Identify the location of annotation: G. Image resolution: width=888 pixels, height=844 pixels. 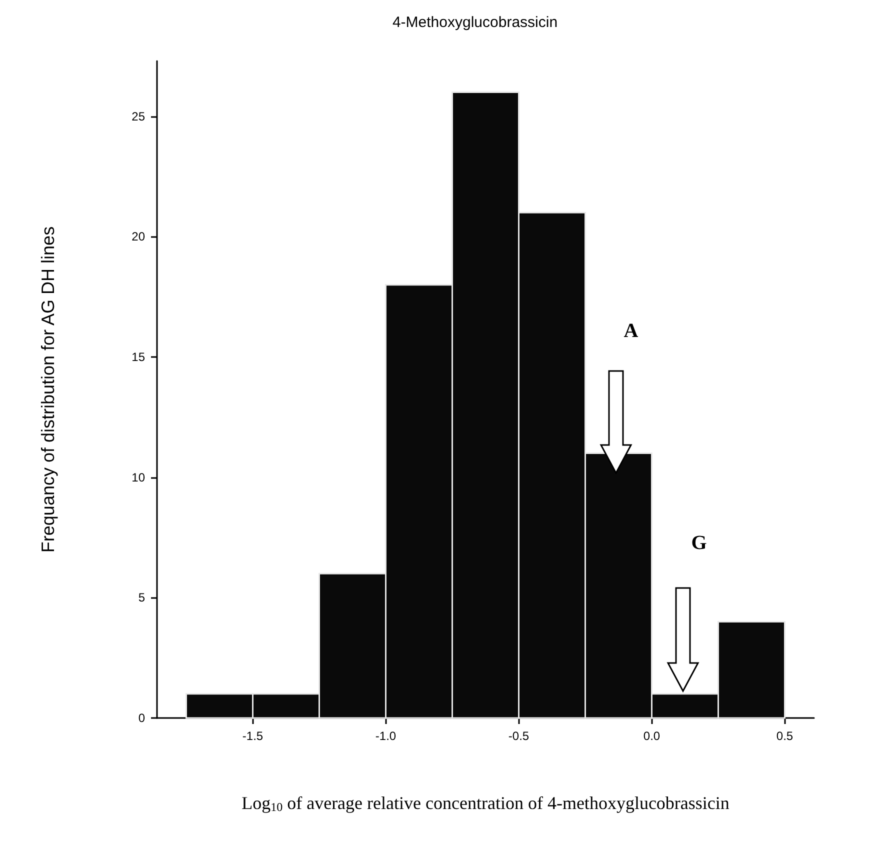
(699, 543).